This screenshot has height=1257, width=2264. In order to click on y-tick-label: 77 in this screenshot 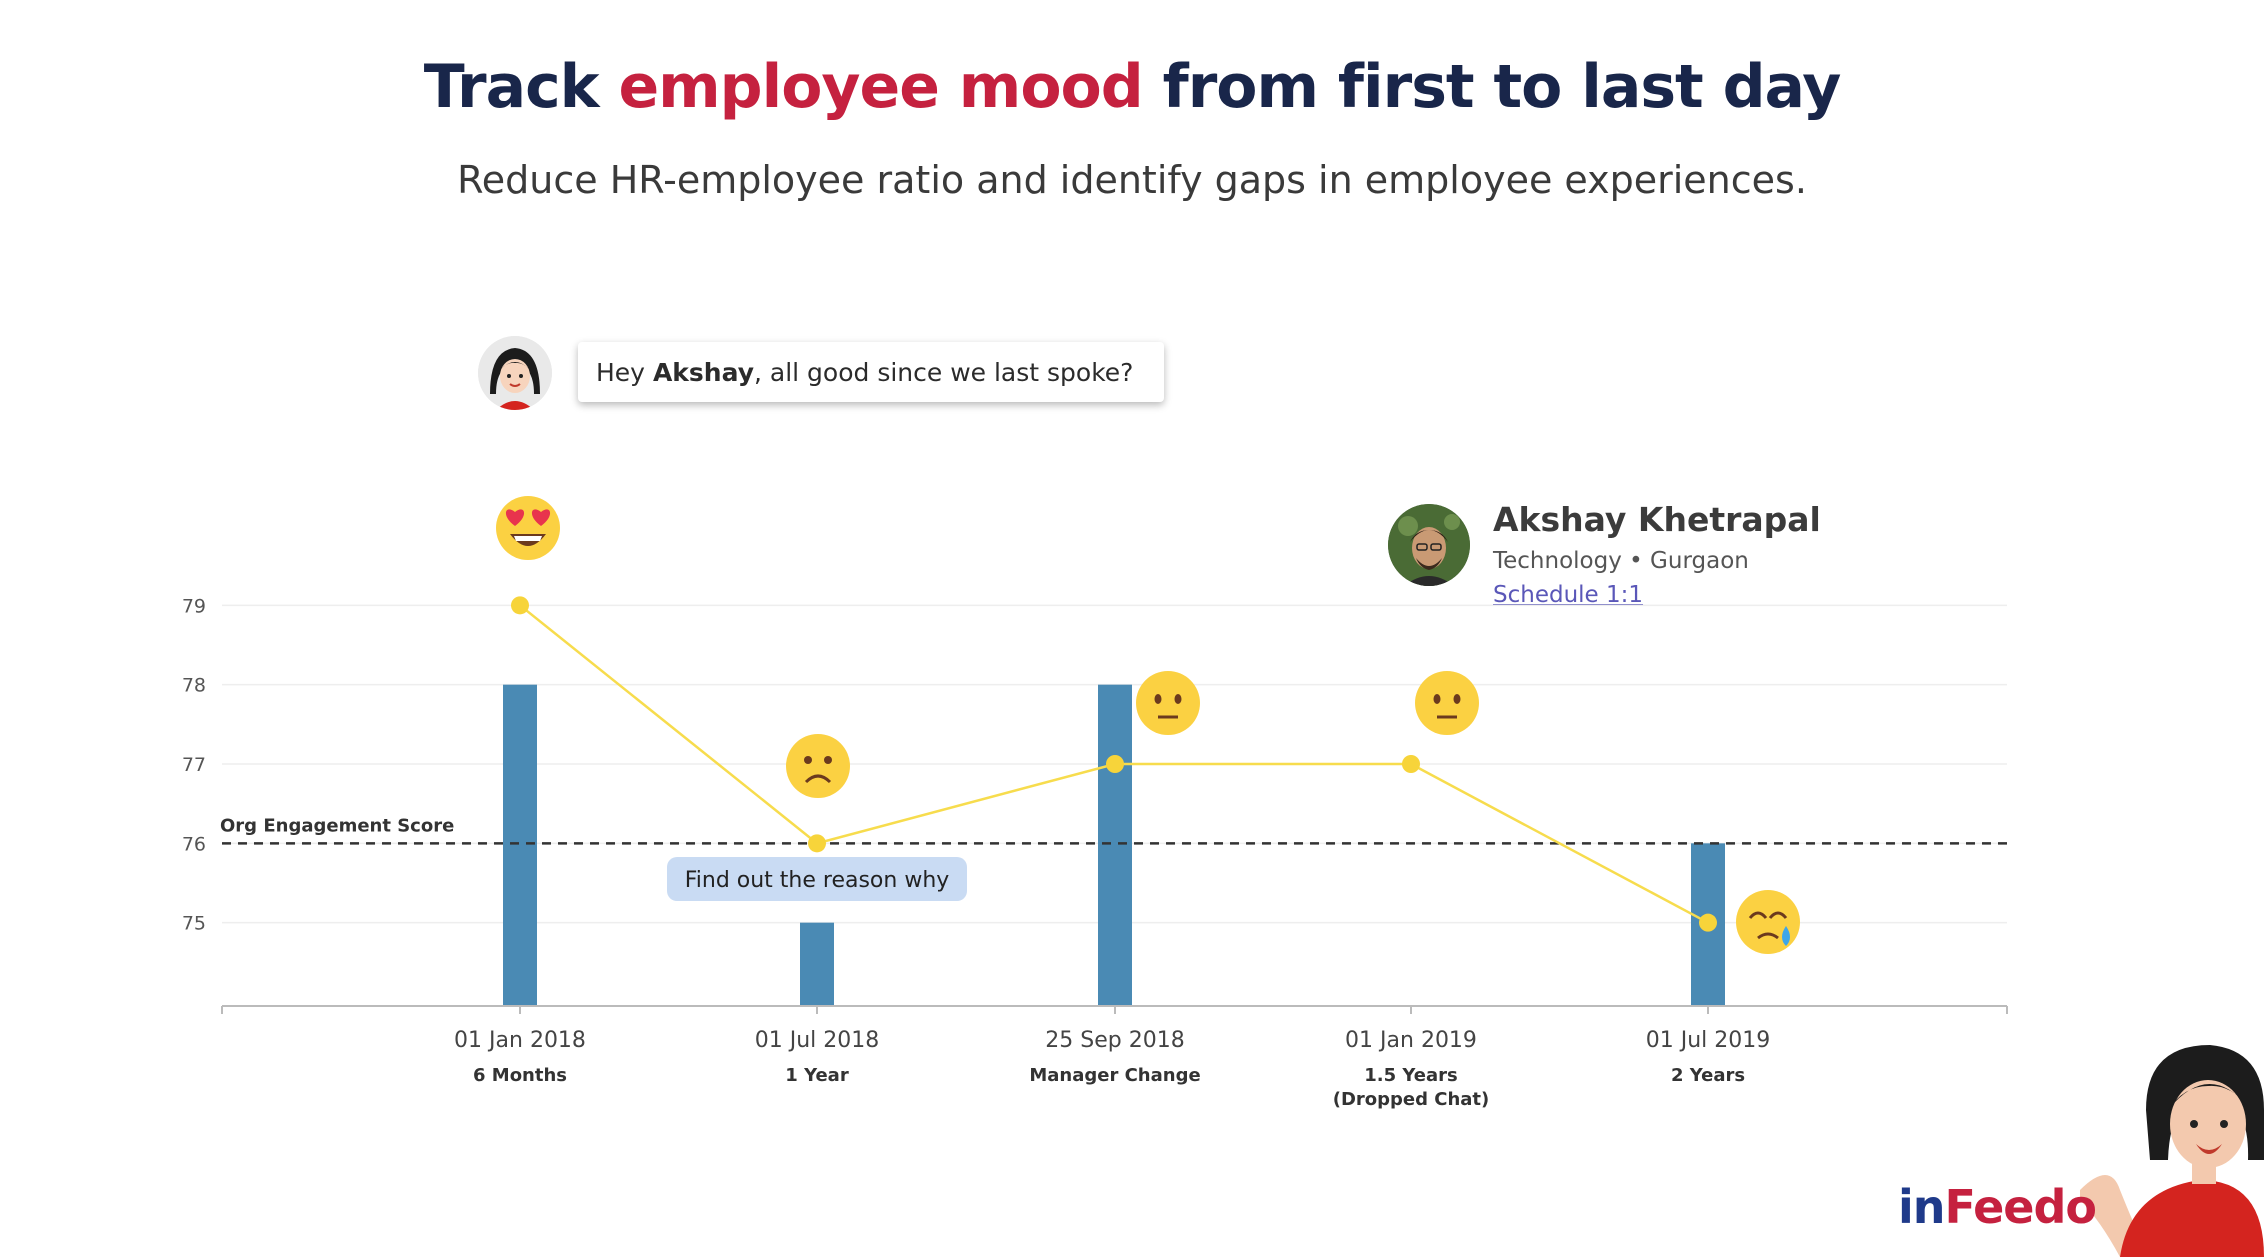, I will do `click(194, 765)`.